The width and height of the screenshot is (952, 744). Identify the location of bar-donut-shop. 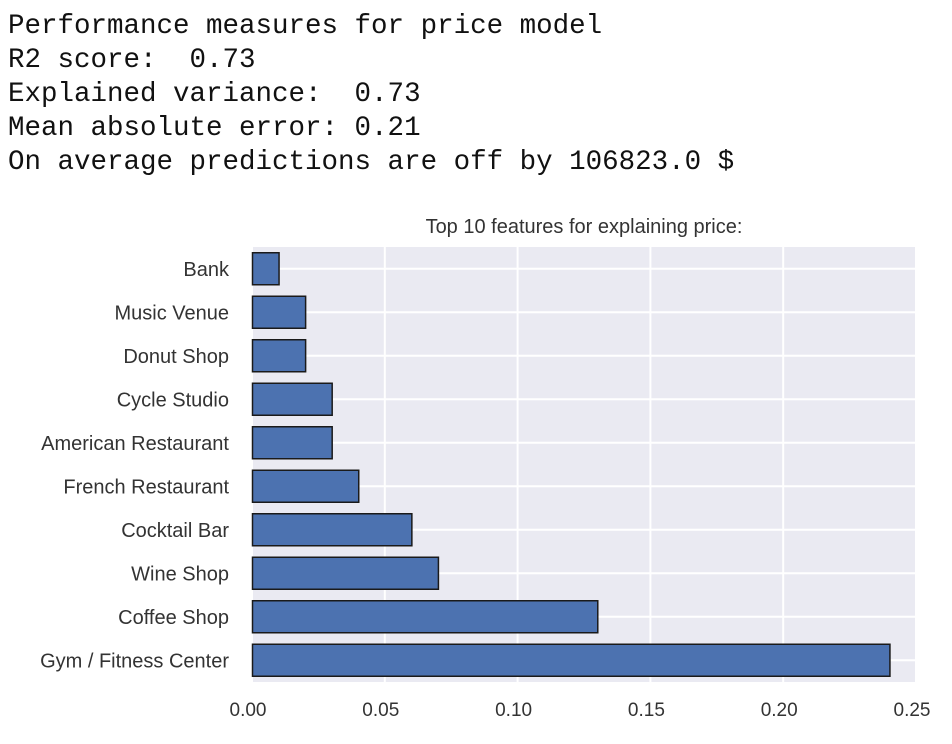
(279, 356).